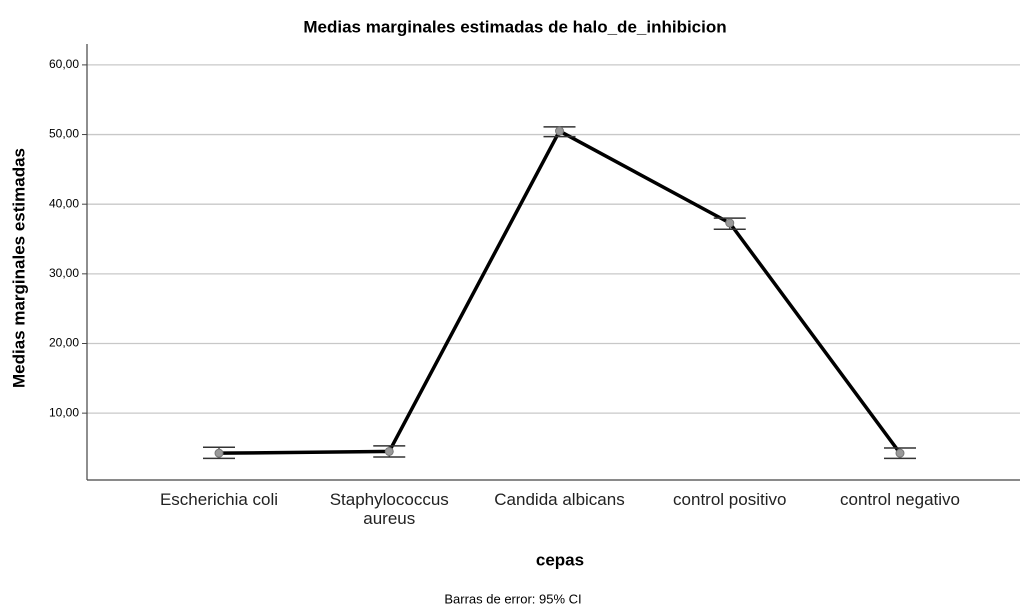  I want to click on y-tick-label: 50,00, so click(64, 134).